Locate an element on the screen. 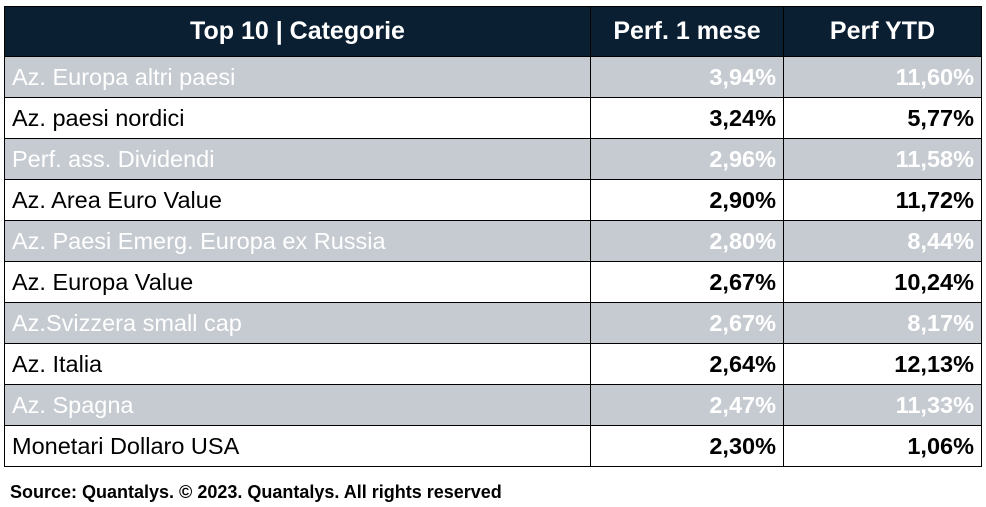 This screenshot has height=507, width=986. perf-ytd-cell: 12,13% is located at coordinates (882, 364).